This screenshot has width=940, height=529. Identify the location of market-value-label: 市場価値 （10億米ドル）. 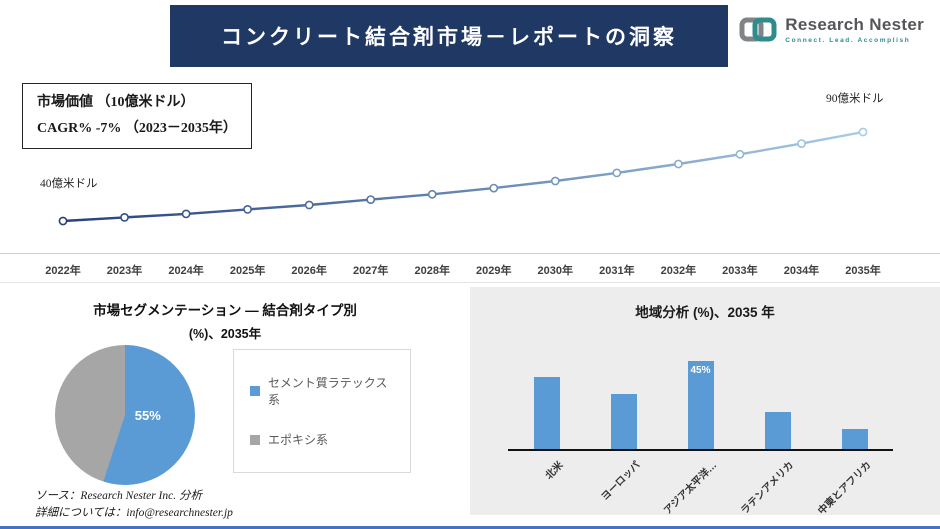
(116, 102).